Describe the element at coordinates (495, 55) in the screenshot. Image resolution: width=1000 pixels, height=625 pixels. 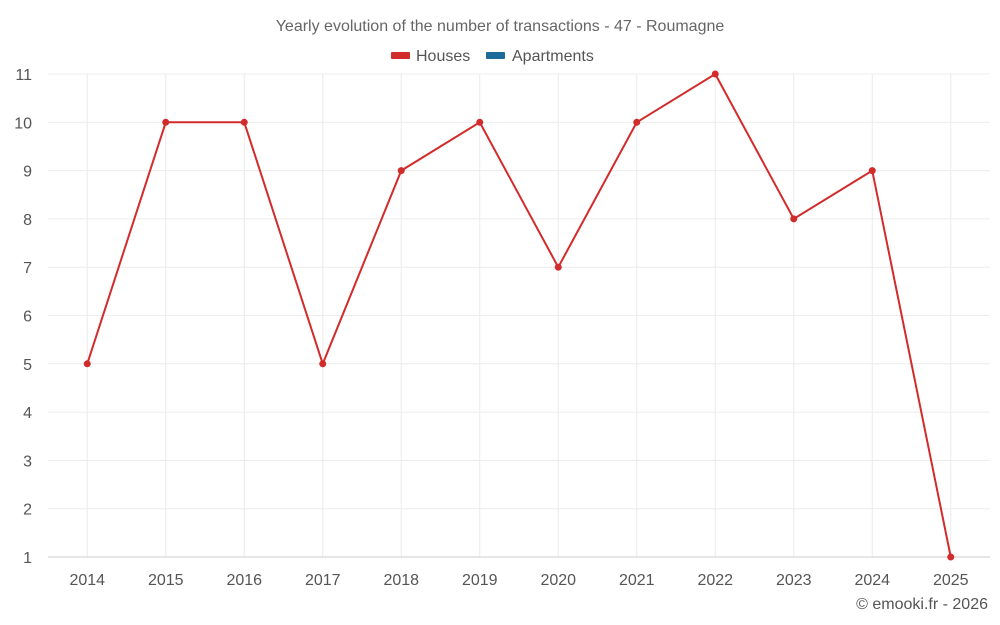
I see `legend-swatch-apartments` at that location.